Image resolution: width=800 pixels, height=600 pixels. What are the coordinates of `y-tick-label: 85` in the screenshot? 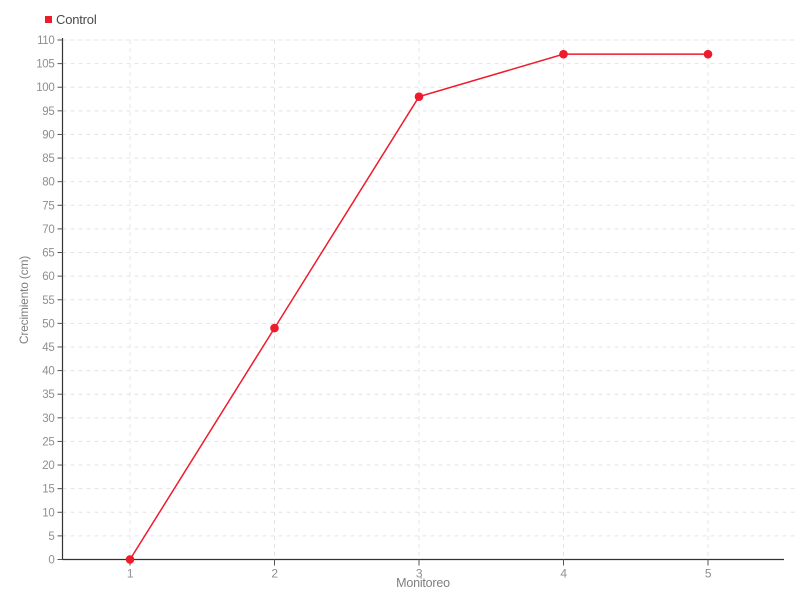 It's located at (48, 159).